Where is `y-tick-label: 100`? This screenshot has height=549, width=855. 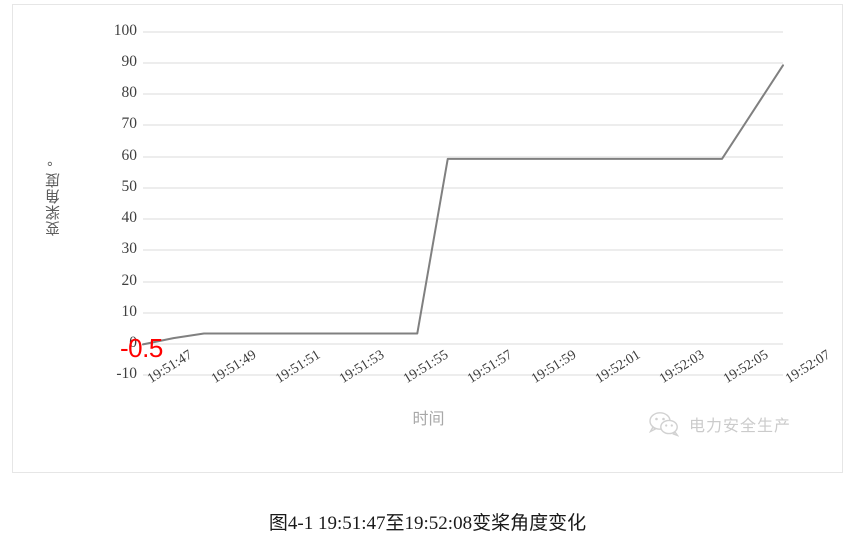
y-tick-label: 100 is located at coordinates (125, 30).